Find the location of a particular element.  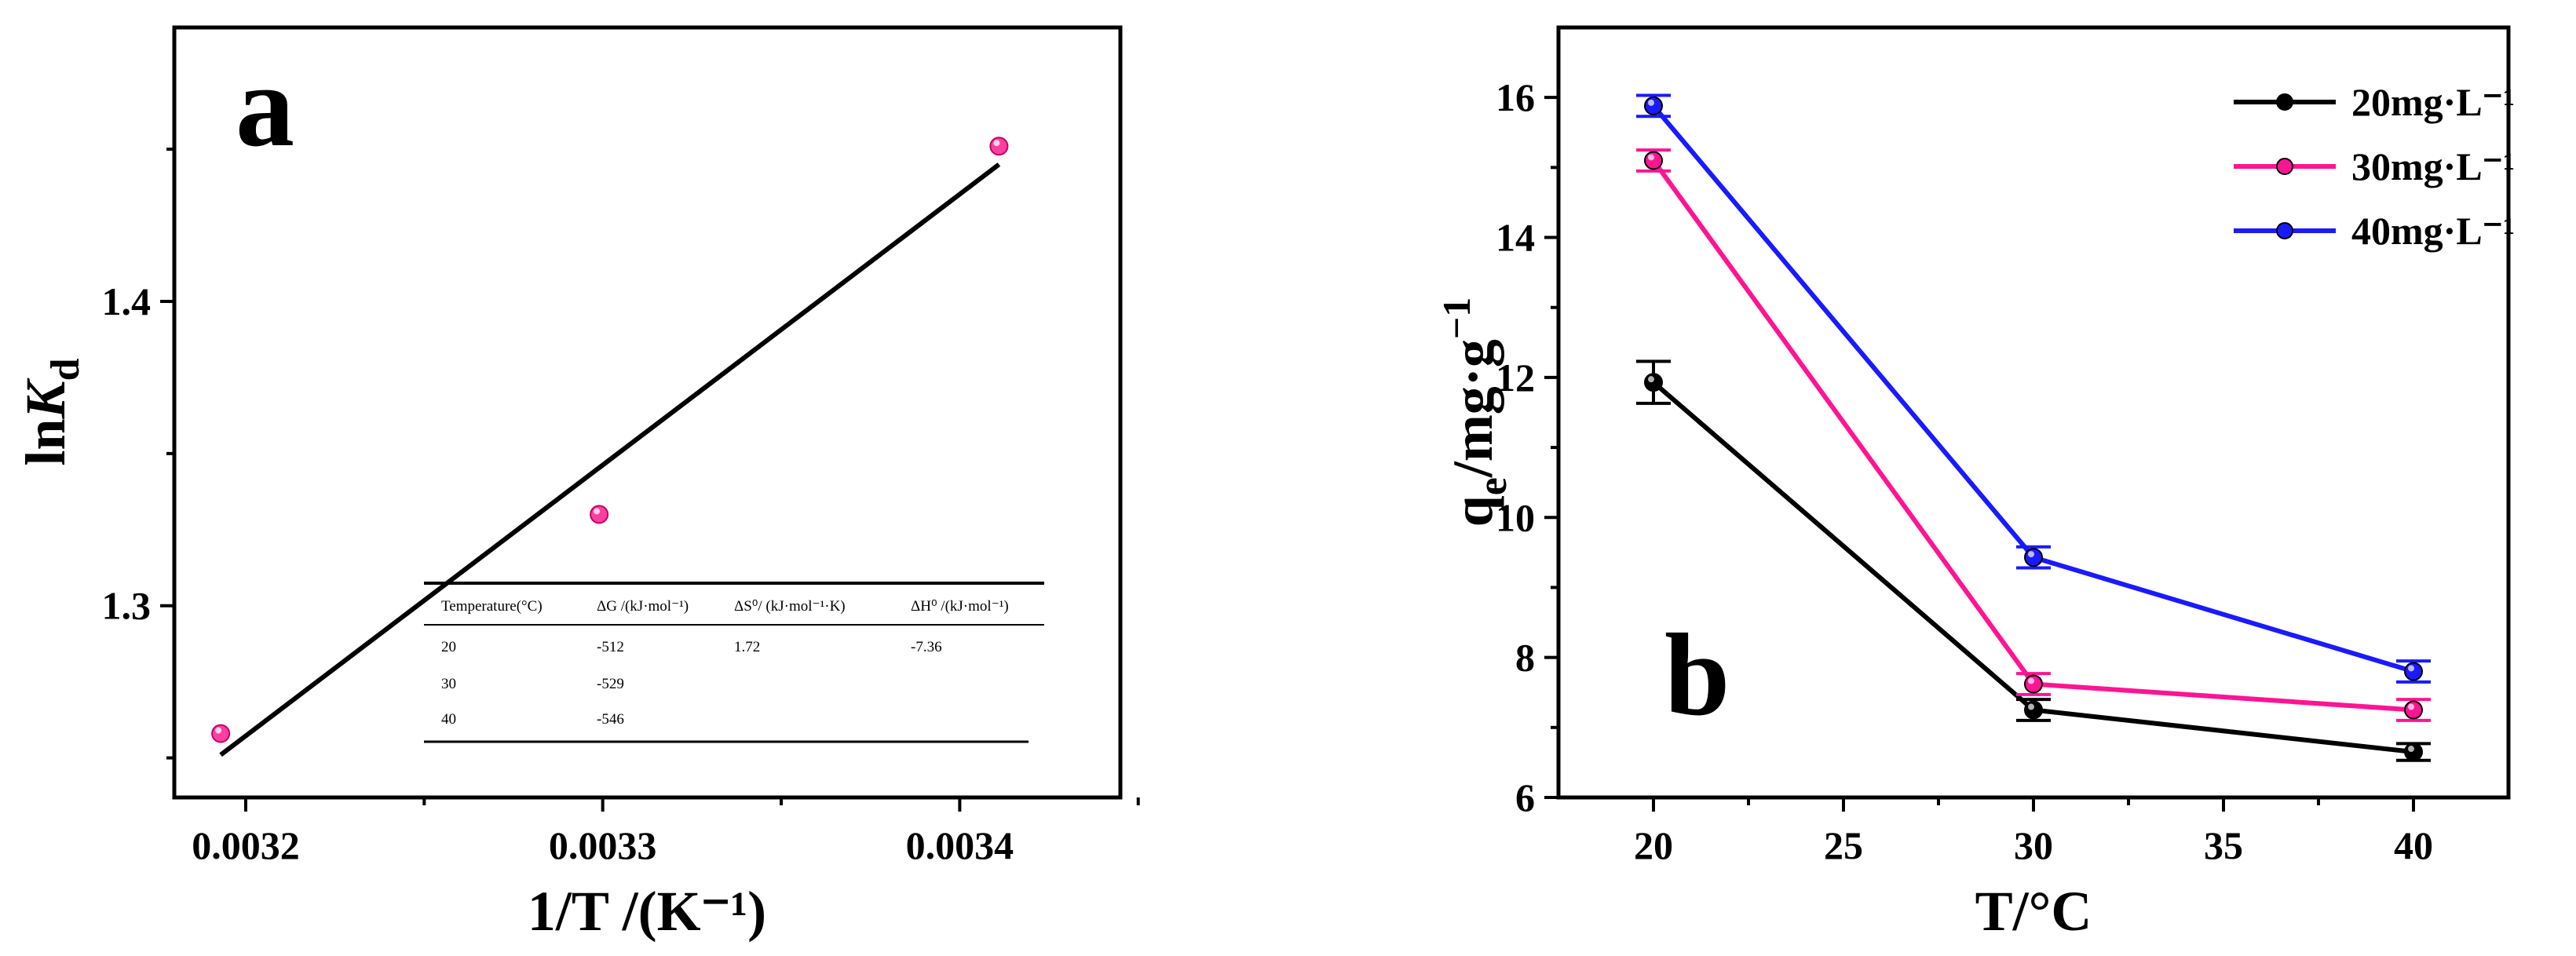

panel-a-x-tick-label: 0.0034 is located at coordinates (960, 845).